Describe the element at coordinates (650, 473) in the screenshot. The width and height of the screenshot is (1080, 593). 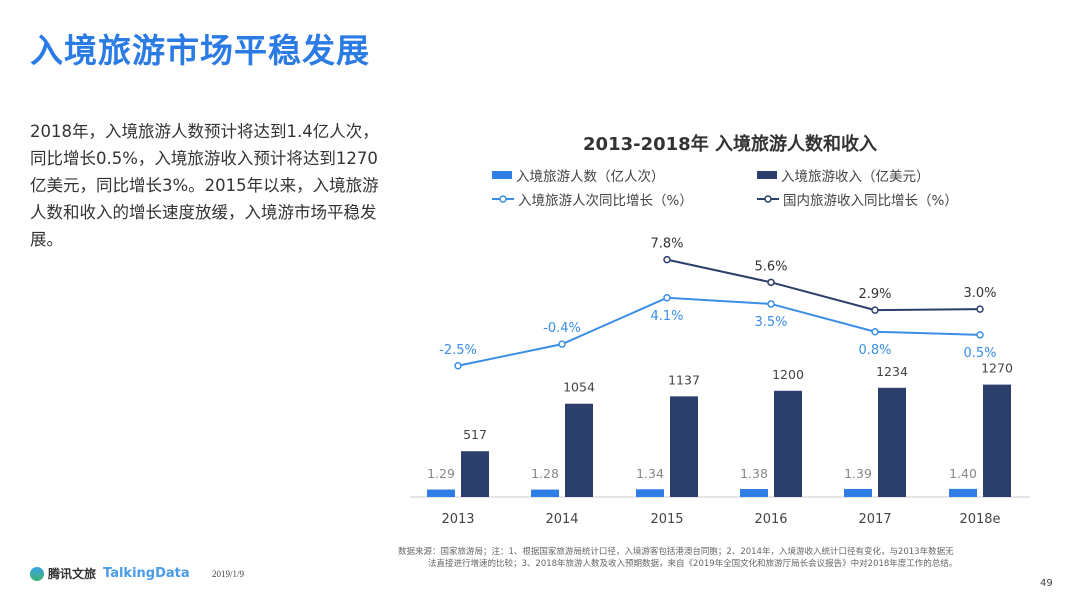
I see `bar-label-visitors: 1.34` at that location.